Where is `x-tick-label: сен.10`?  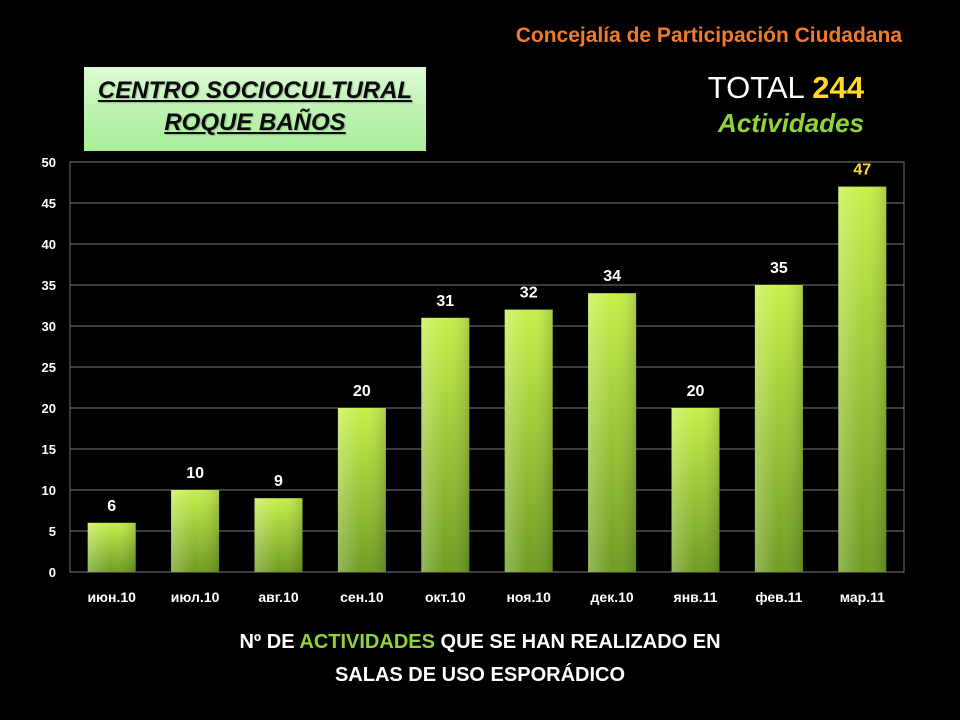
x-tick-label: сен.10 is located at coordinates (362, 597).